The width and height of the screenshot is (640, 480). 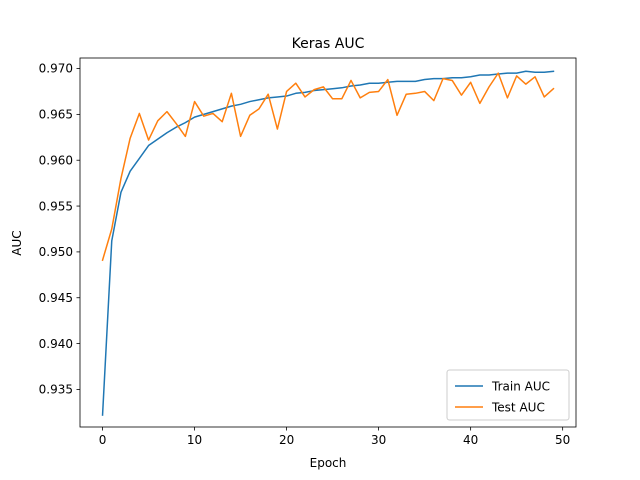 What do you see at coordinates (328, 44) in the screenshot?
I see `chart-title: Keras AUC` at bounding box center [328, 44].